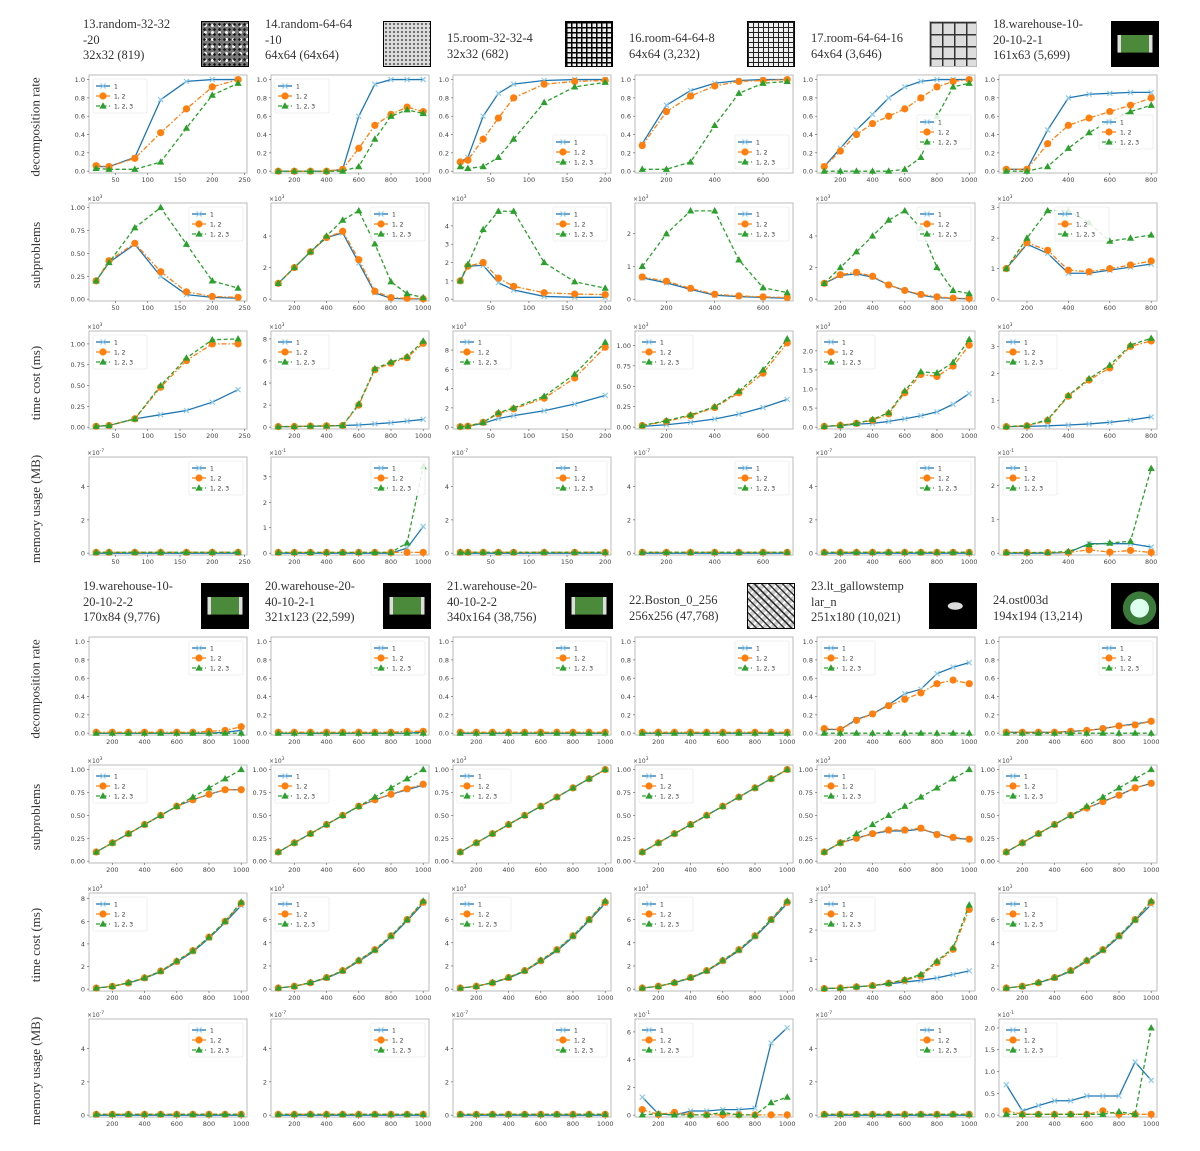  I want to click on map-title-line: 20-10-2-2, so click(108, 601).